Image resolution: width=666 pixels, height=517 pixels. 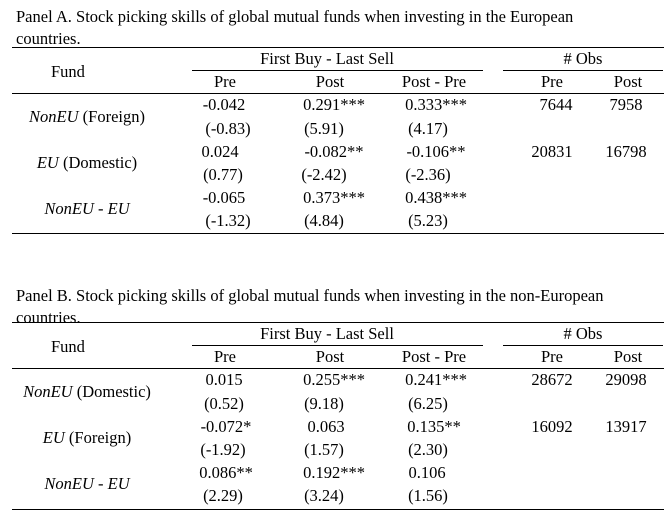 I want to click on cell-diff-tstat: (5.23), so click(x=428, y=220).